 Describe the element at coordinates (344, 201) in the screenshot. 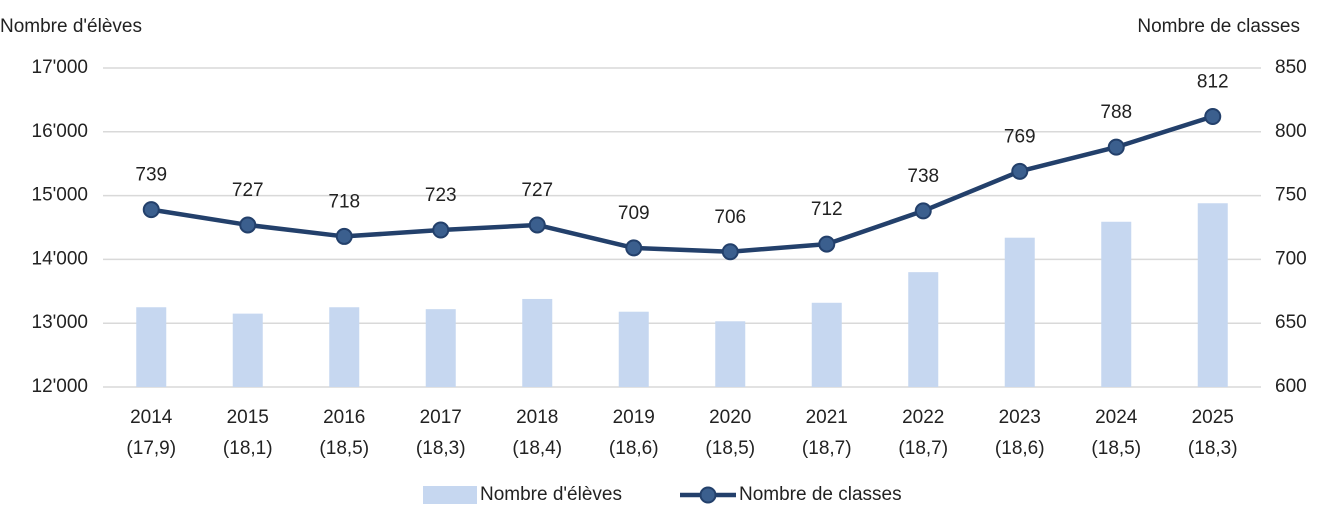

I see `data-label: 718` at that location.